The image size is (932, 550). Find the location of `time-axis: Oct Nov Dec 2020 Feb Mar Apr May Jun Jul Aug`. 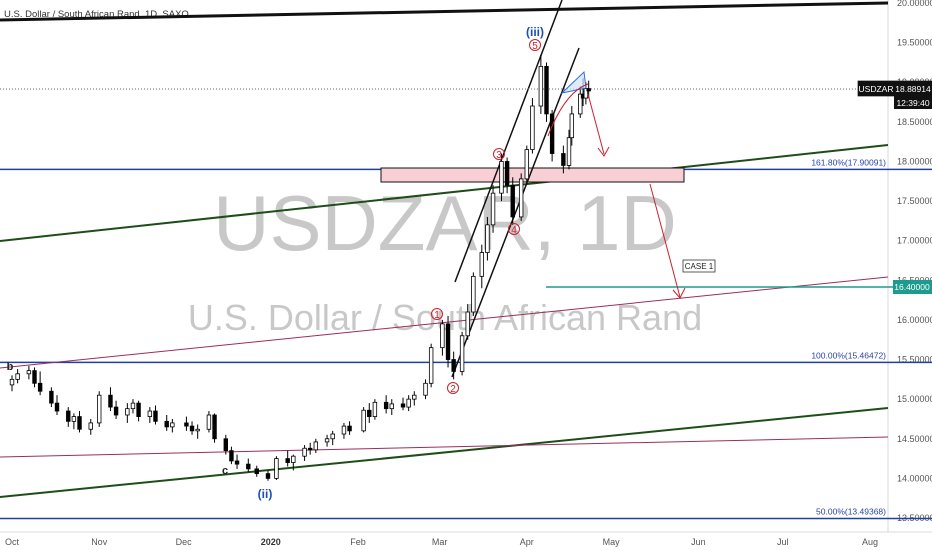

time-axis: Oct Nov Dec 2020 Feb Mar Apr May Jun Jul Aug is located at coordinates (441, 542).